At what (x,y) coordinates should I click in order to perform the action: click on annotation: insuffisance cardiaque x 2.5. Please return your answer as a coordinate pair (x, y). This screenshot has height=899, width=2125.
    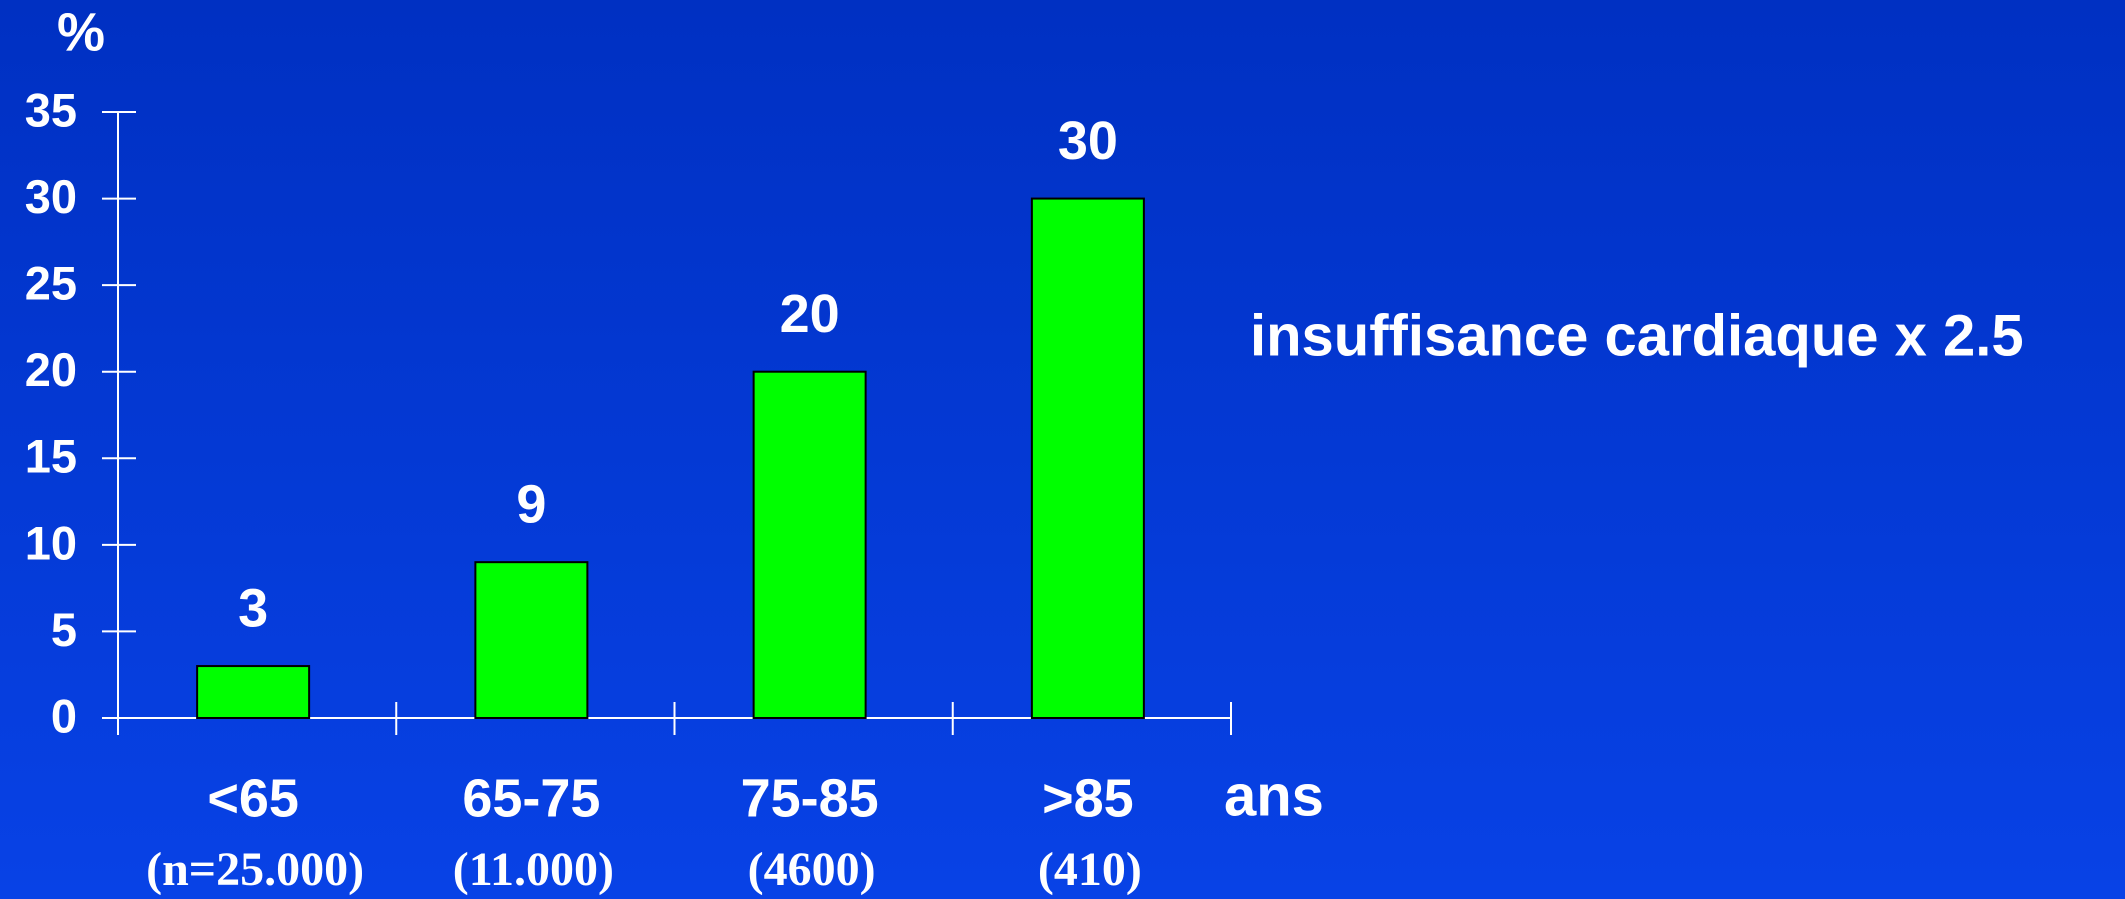
    Looking at the image, I should click on (1637, 335).